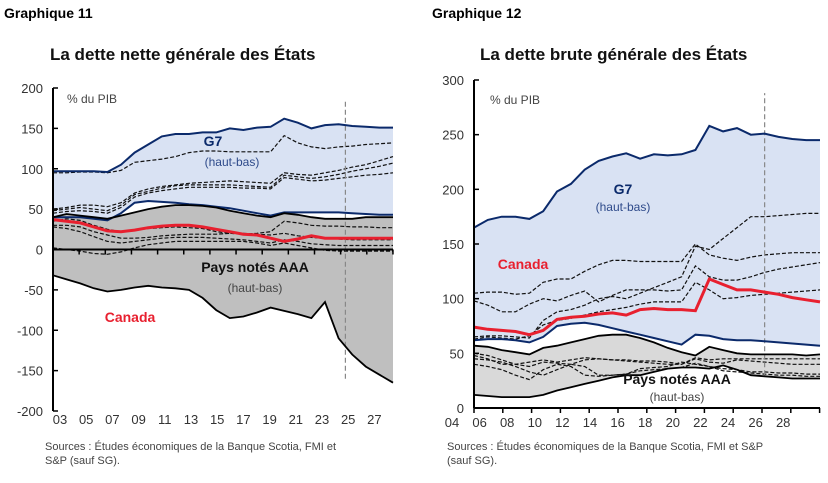 The width and height of the screenshot is (828, 483). I want to click on x-tick-label: 24, so click(728, 422).